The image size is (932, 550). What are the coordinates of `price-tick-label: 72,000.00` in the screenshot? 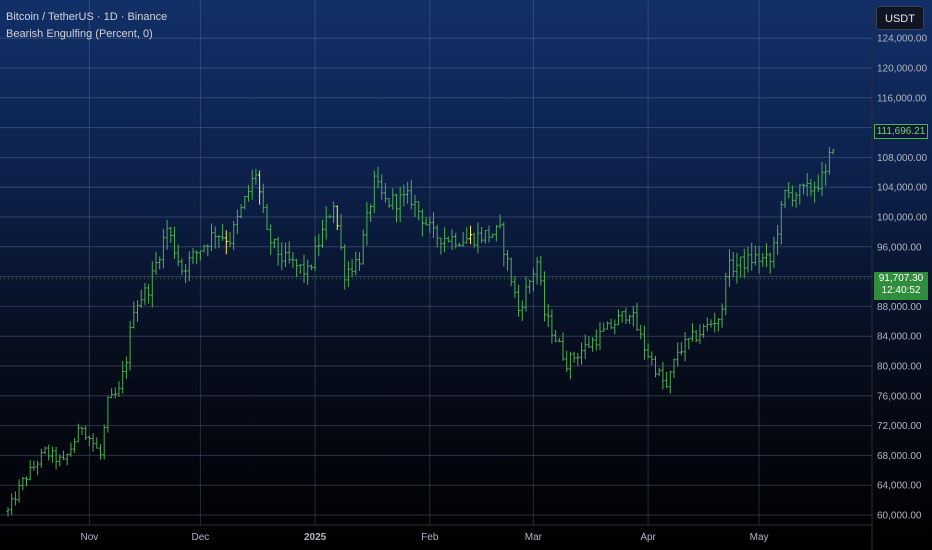 It's located at (899, 426).